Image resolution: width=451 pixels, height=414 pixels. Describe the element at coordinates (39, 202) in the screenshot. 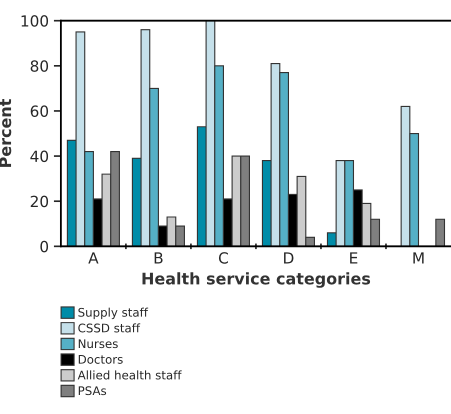

I see `y-tick-label: 20` at that location.